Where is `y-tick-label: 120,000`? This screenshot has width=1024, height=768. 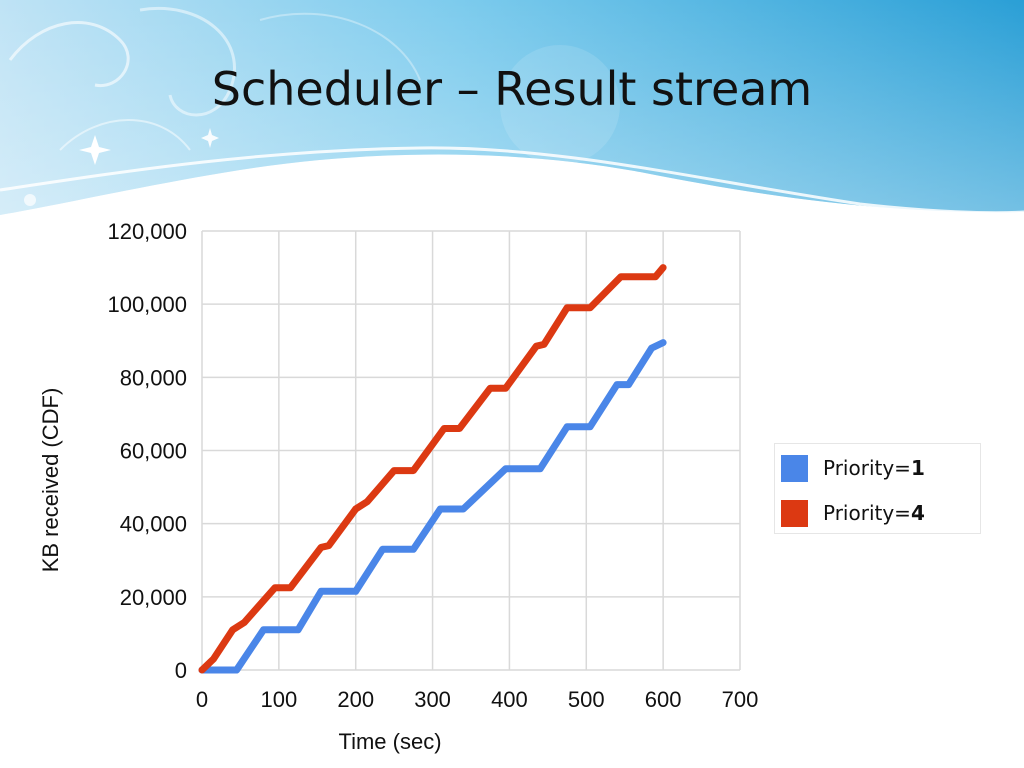 y-tick-label: 120,000 is located at coordinates (147, 231).